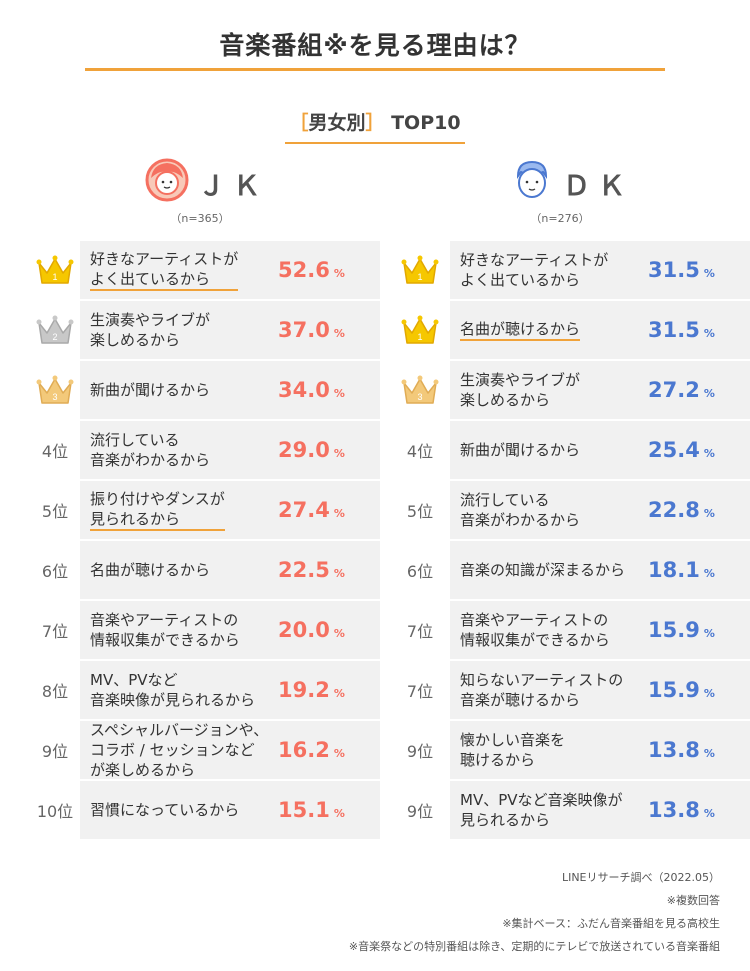  I want to click on dk-item-label: 音楽やアーティストの 情報収集ができるから, so click(535, 630).